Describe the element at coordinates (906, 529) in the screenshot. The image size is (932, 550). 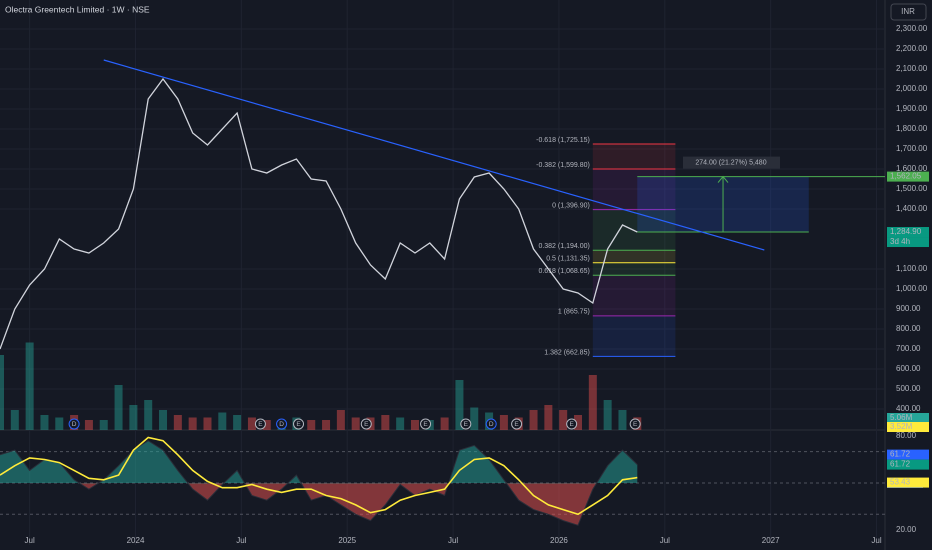
I see `rsi-tick-label: 20.00` at that location.